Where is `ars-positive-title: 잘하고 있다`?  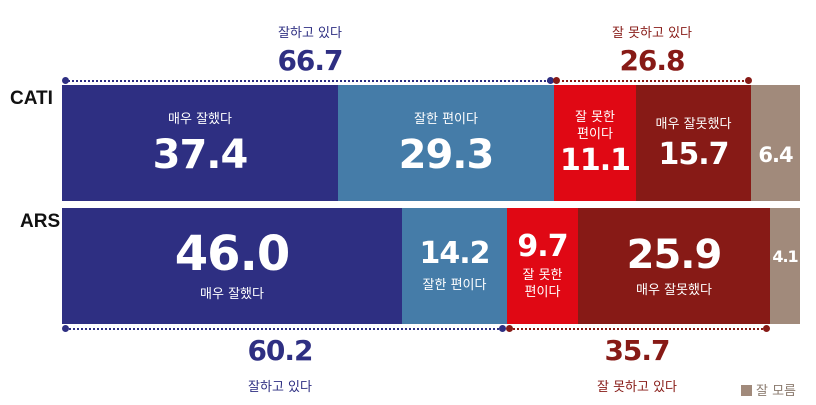 ars-positive-title: 잘하고 있다 is located at coordinates (280, 387).